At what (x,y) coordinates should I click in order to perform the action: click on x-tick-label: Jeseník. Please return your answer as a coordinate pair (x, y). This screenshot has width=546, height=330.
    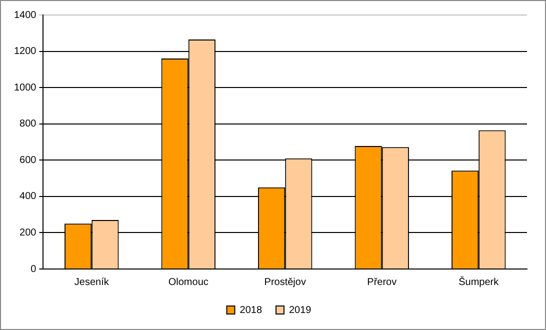
    Looking at the image, I should click on (92, 282).